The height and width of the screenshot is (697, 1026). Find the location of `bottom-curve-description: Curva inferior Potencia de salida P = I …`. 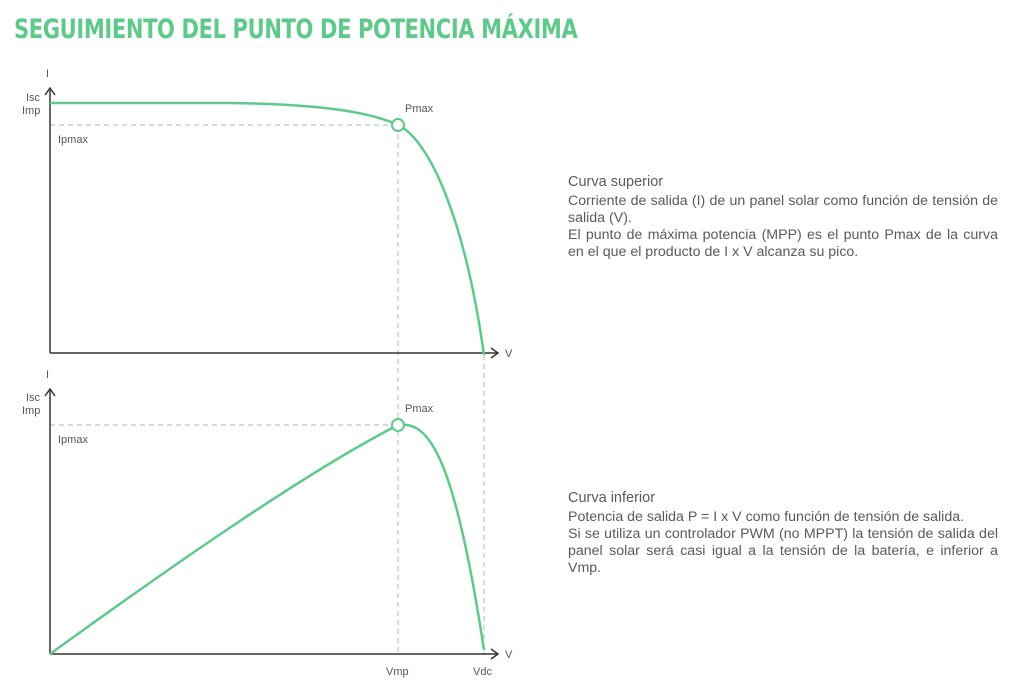

bottom-curve-description: Curva inferior Potencia de salida P = I … is located at coordinates (783, 533).